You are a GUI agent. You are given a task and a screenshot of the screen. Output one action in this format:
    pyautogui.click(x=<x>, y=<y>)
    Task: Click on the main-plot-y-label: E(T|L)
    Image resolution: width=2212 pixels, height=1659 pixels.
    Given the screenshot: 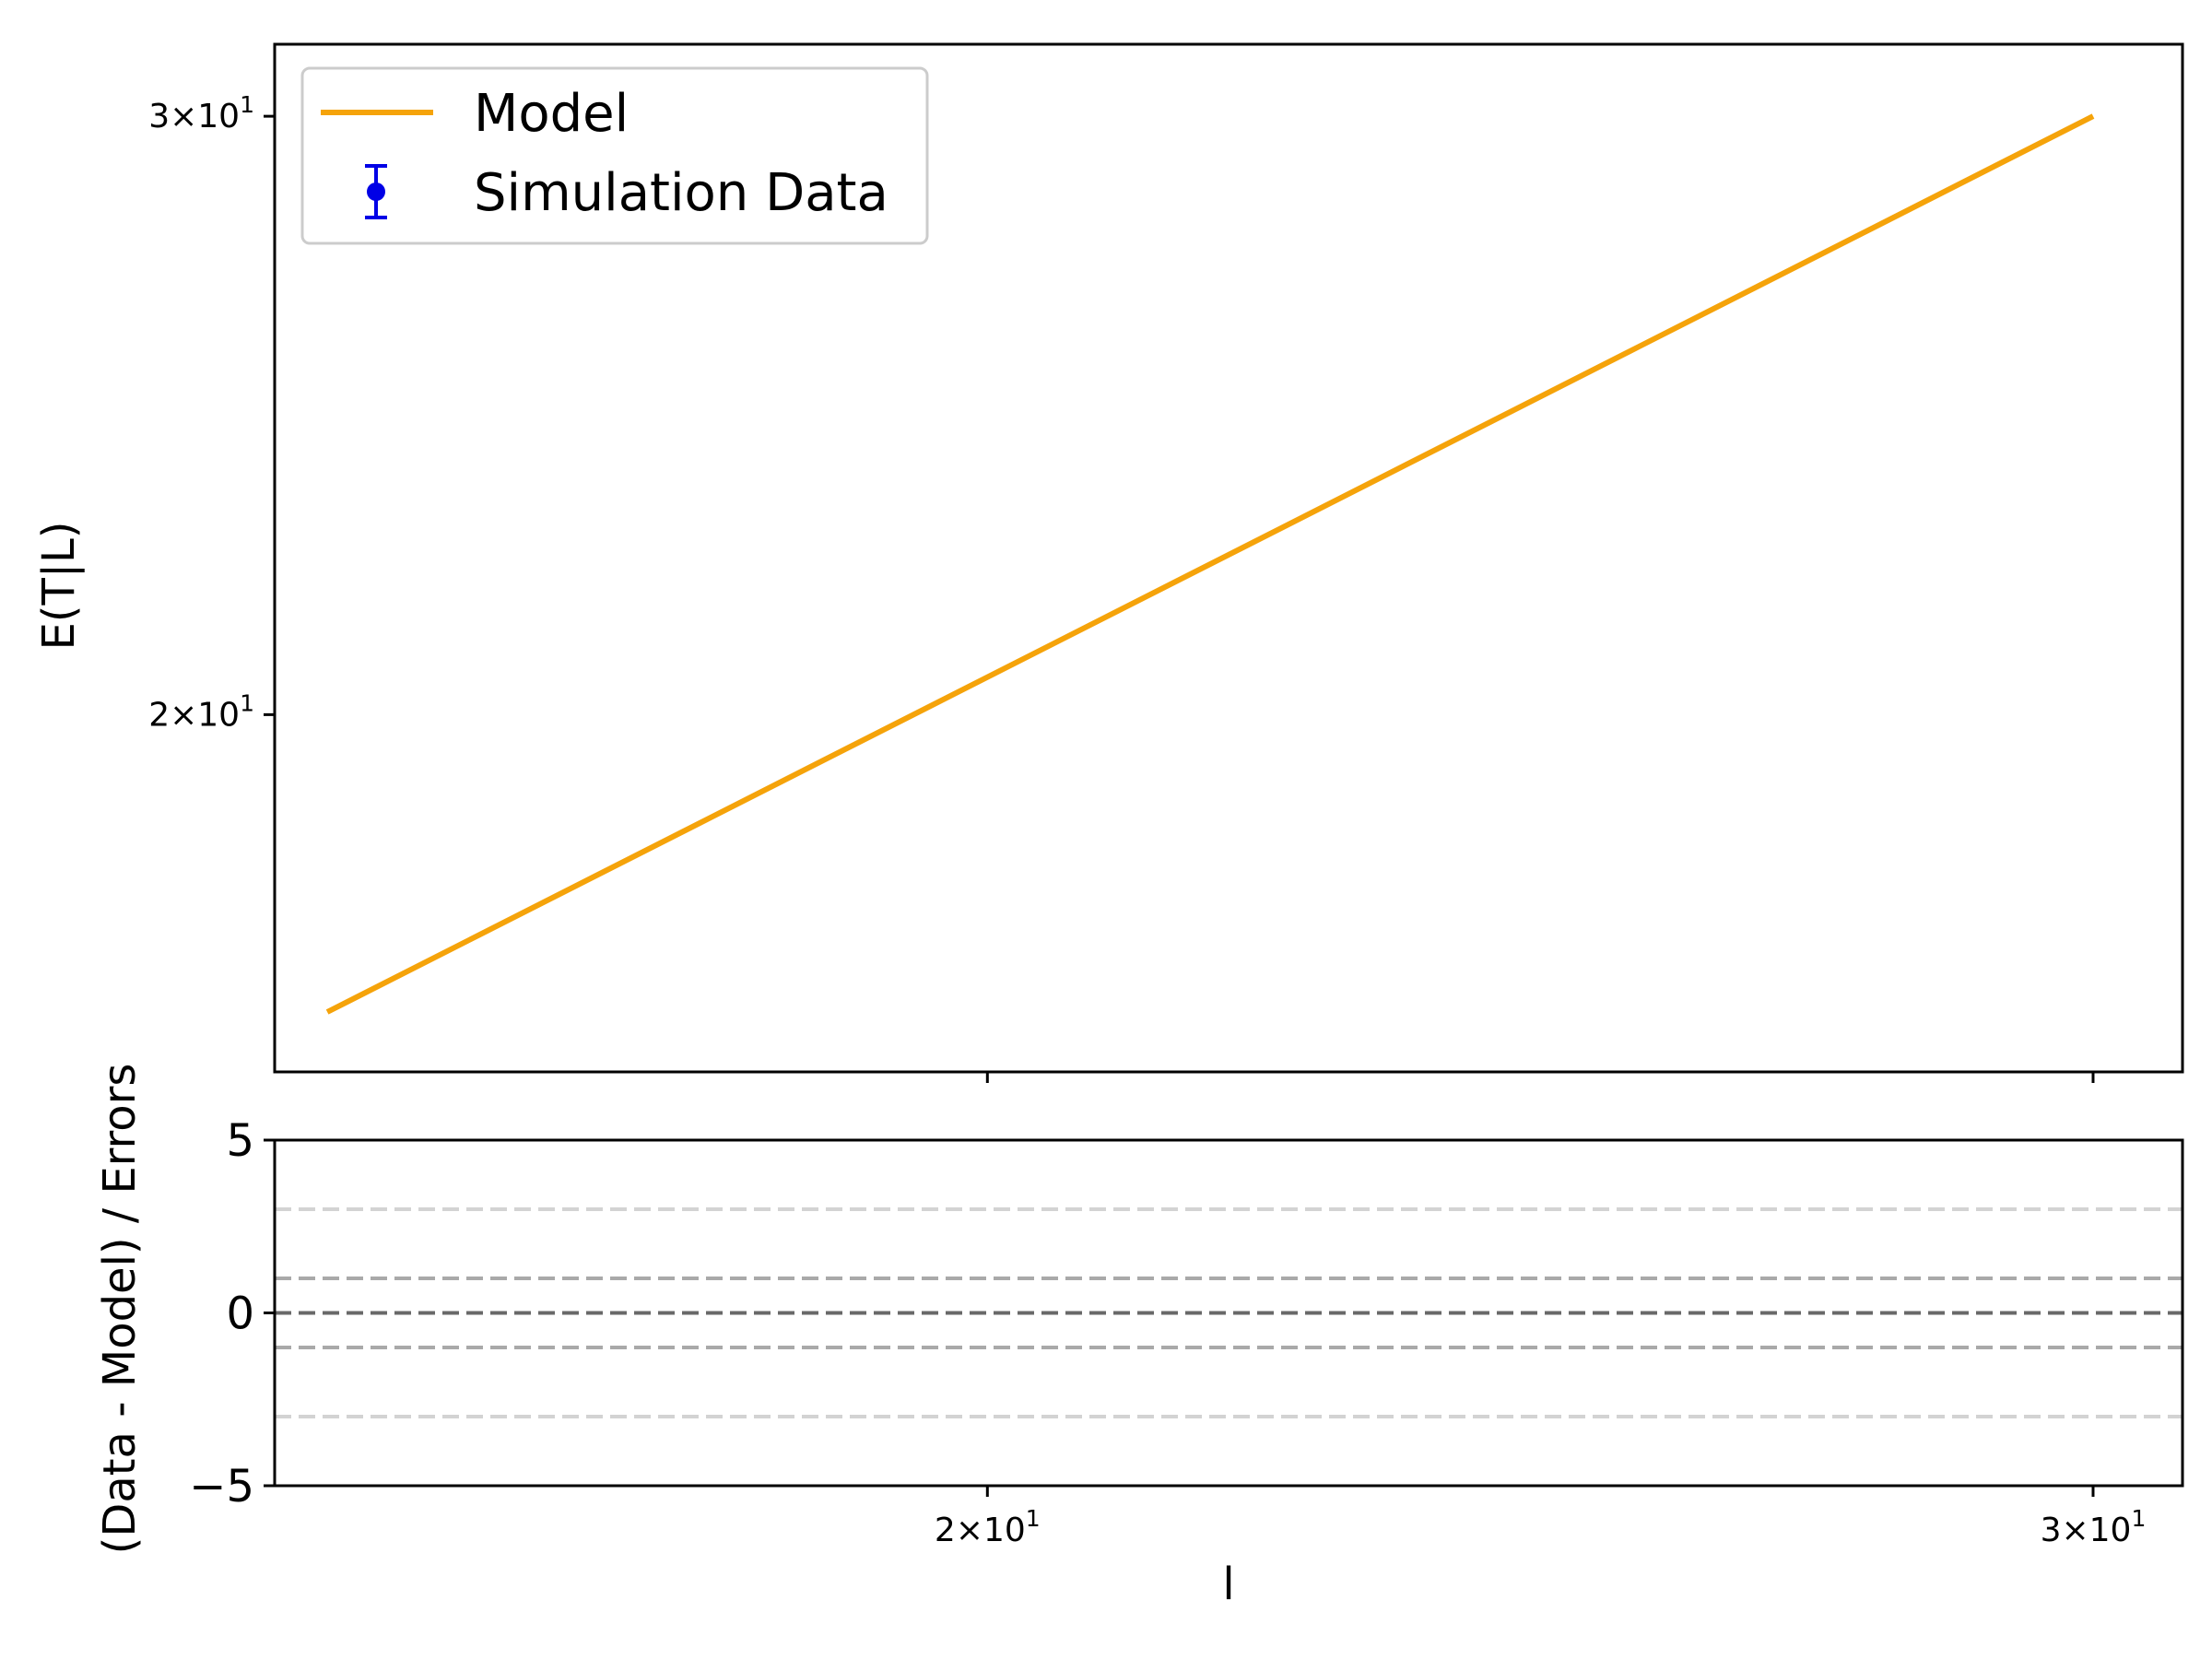 What is the action you would take?
    pyautogui.click(x=59, y=585)
    